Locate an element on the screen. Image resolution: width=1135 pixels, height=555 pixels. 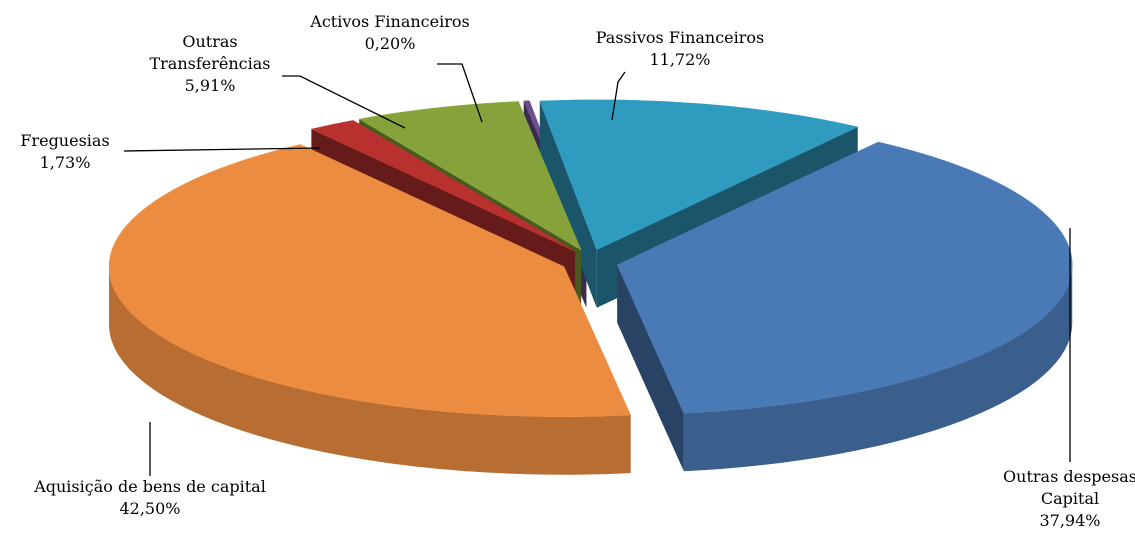
data-label: Outras despesas Capital 37,94% is located at coordinates (1060, 499).